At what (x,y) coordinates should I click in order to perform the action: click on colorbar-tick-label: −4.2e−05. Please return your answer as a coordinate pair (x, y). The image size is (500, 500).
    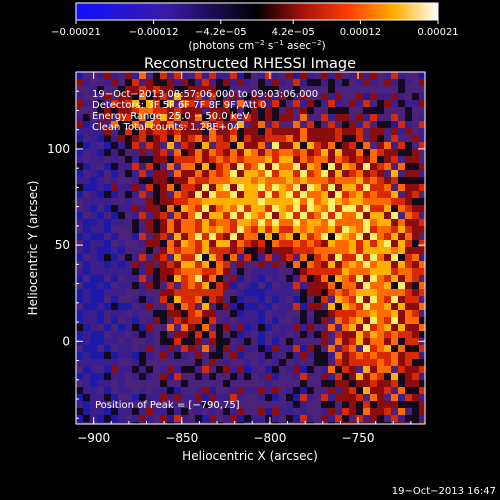
    Looking at the image, I should click on (221, 32).